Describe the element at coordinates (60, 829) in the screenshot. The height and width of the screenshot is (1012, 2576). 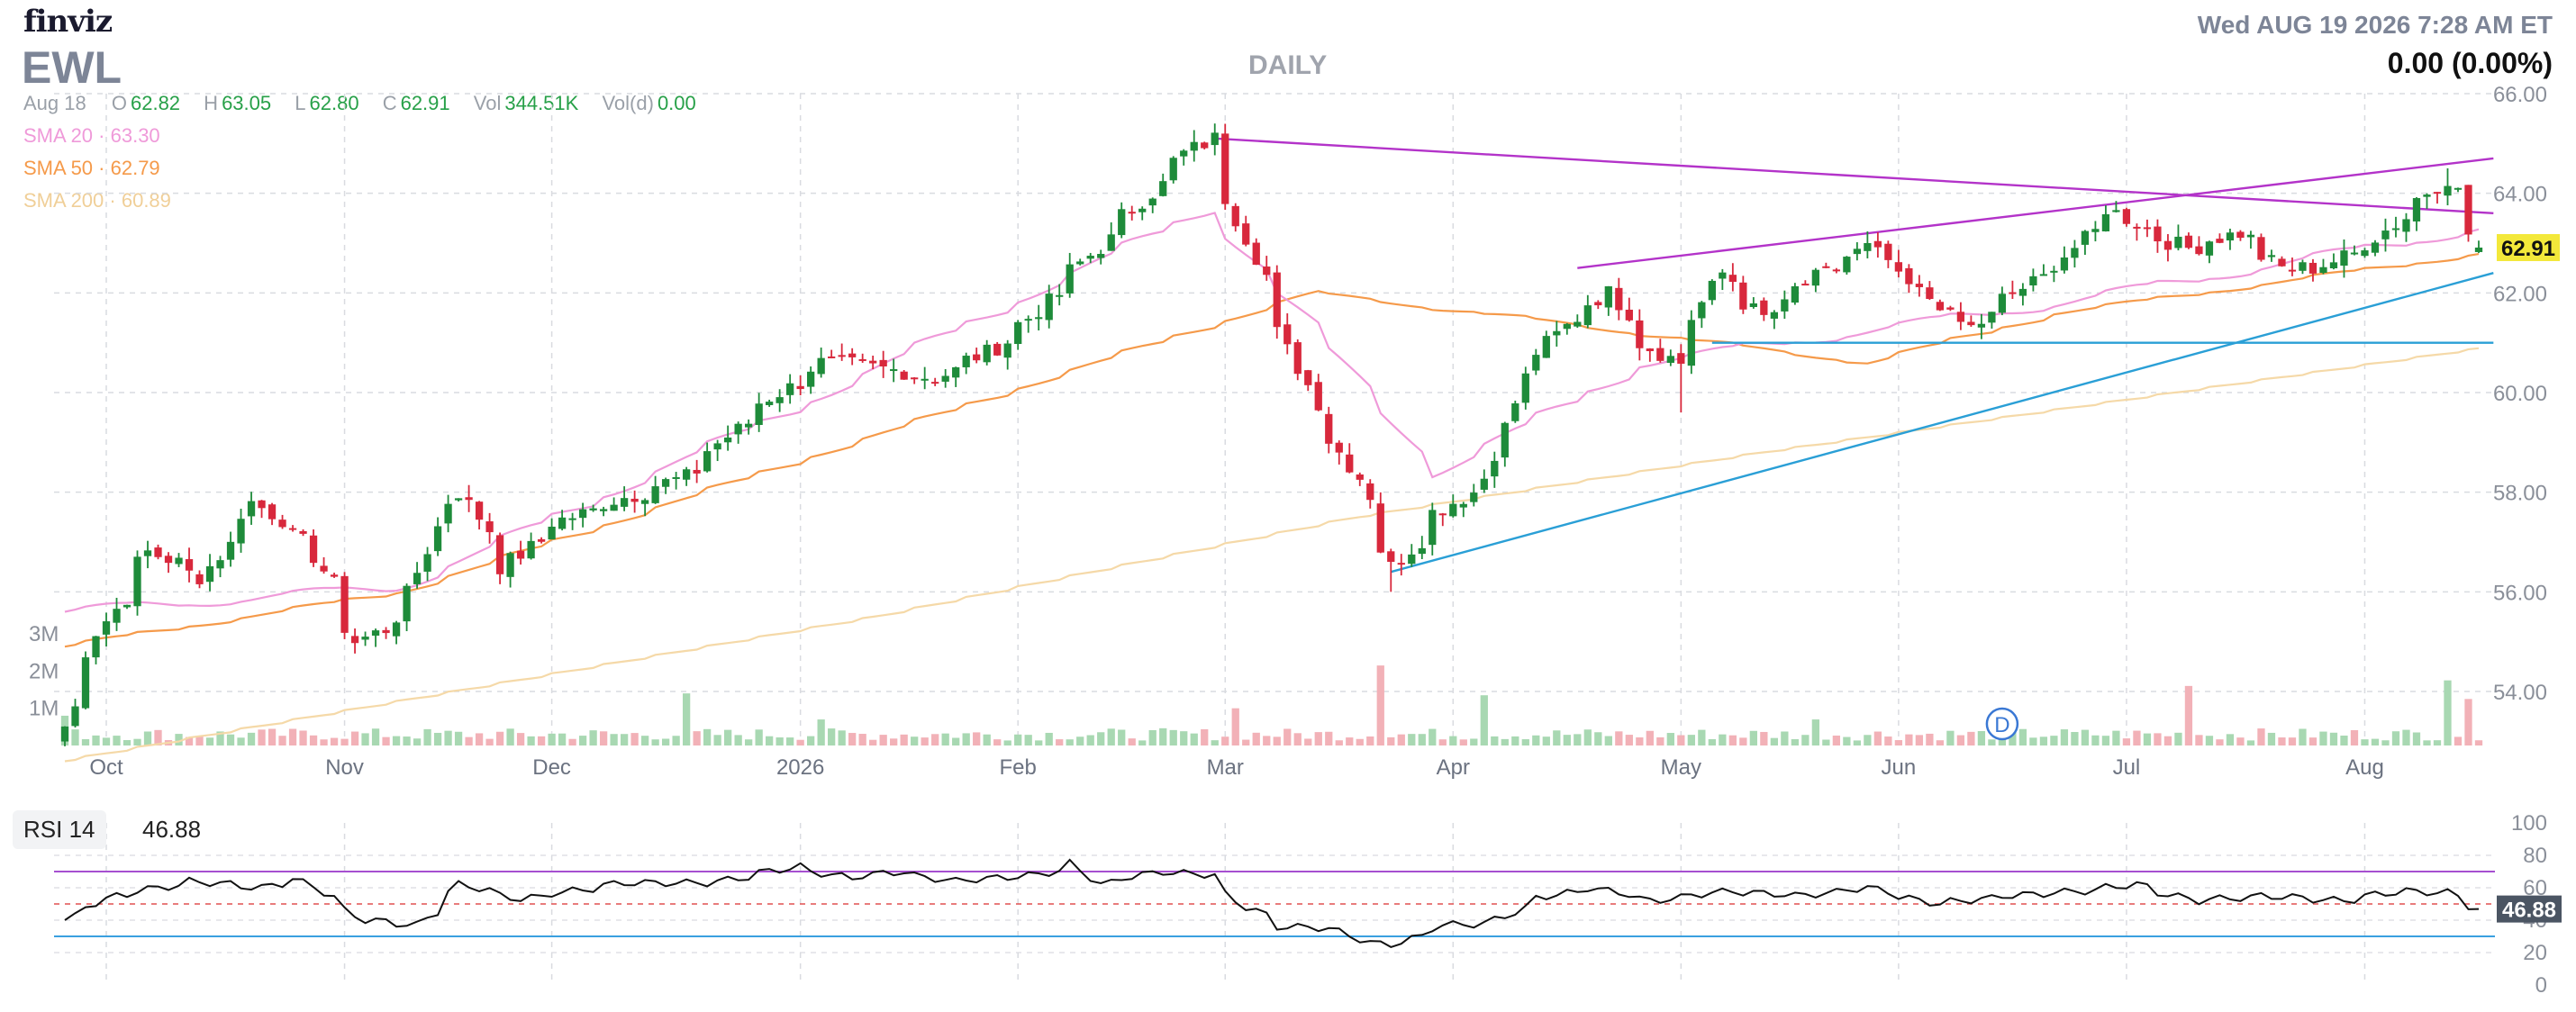
I see `rsi-label: RSI 14` at that location.